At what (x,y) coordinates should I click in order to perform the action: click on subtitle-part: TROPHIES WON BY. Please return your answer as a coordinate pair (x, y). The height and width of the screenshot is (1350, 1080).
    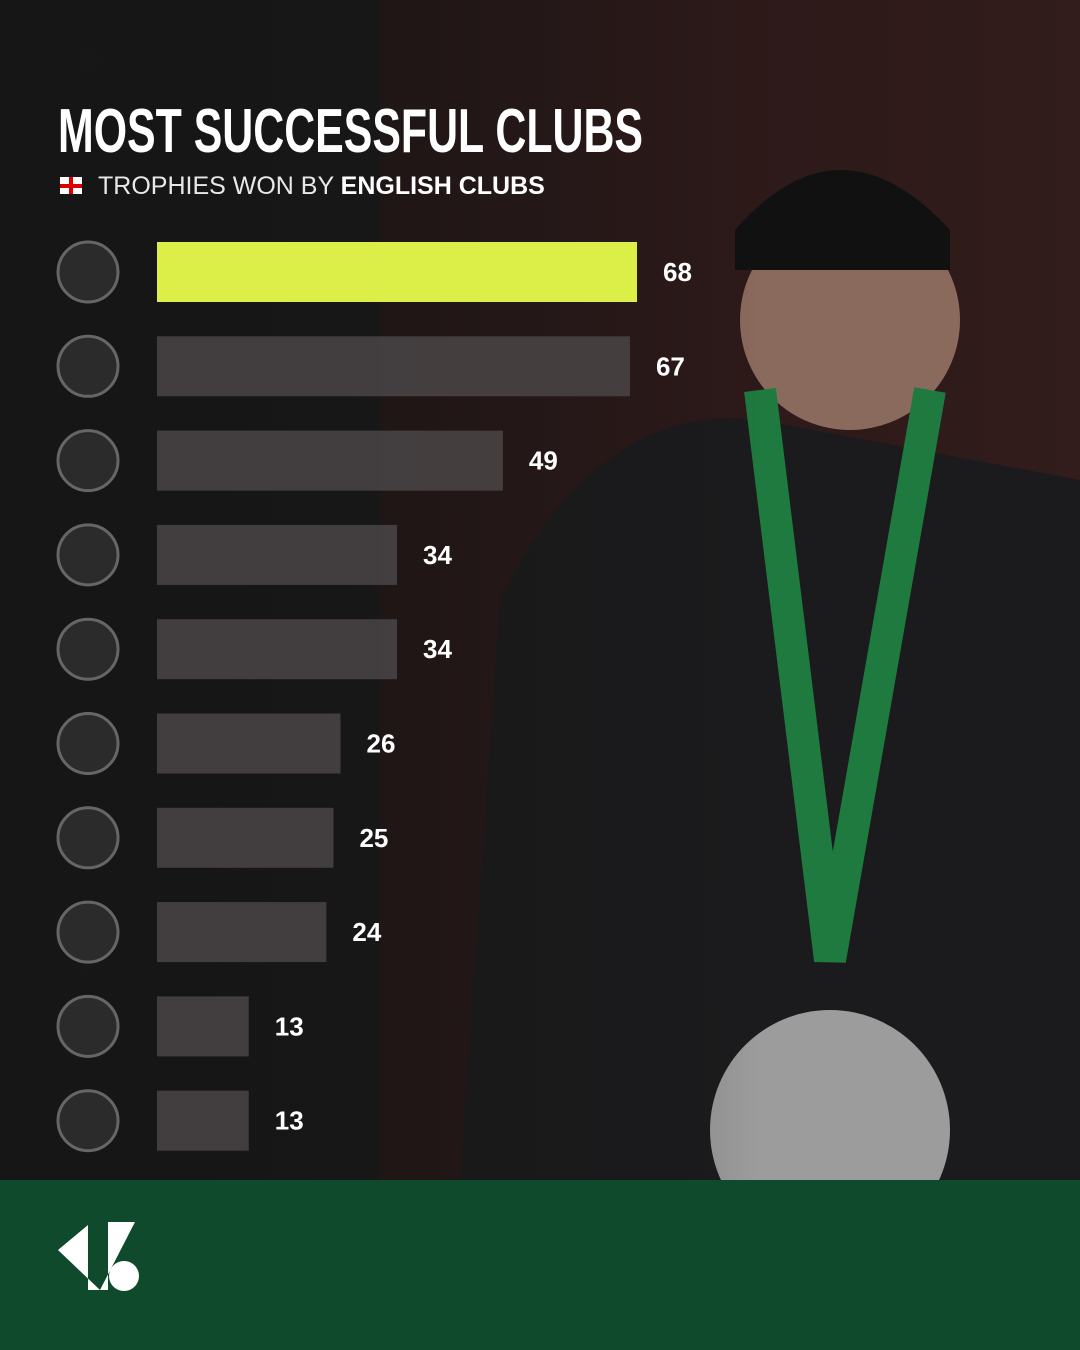
    Looking at the image, I should click on (216, 186).